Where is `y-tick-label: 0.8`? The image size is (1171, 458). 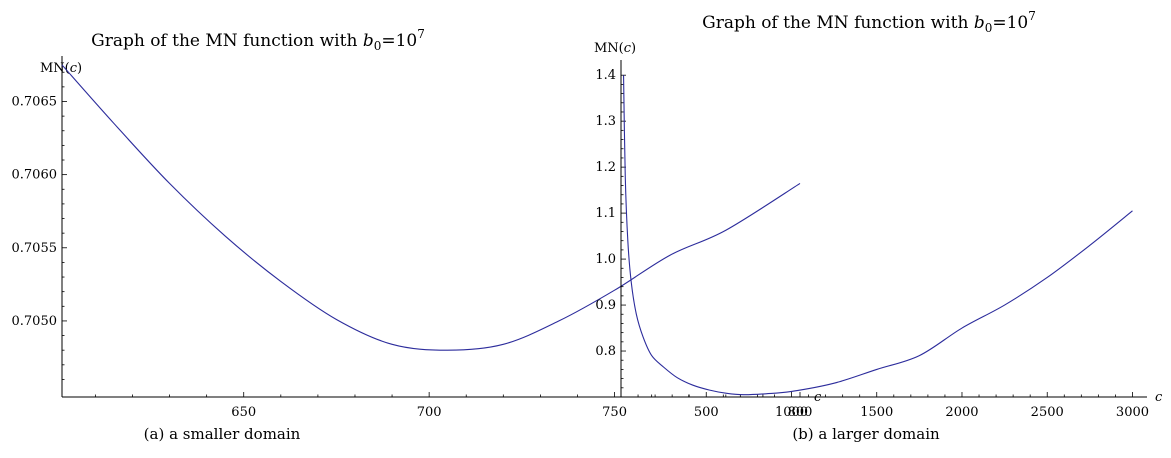 y-tick-label: 0.8 is located at coordinates (605, 351).